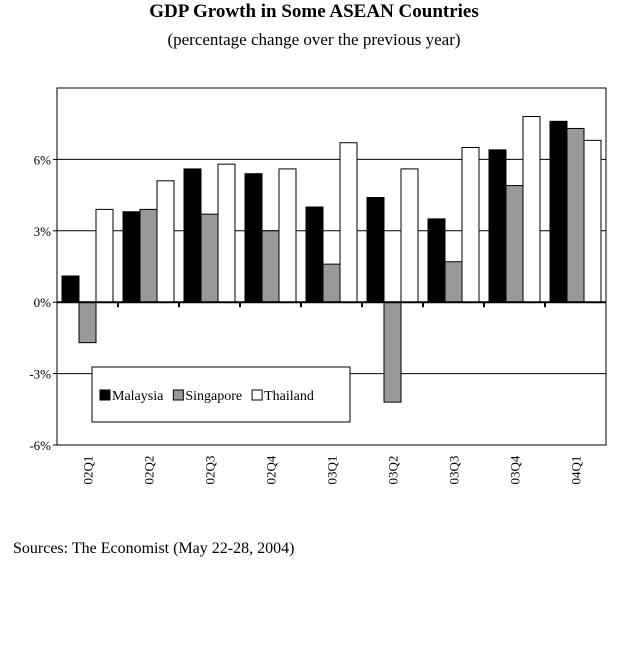  I want to click on x-tick-label: 03Q2, so click(393, 470).